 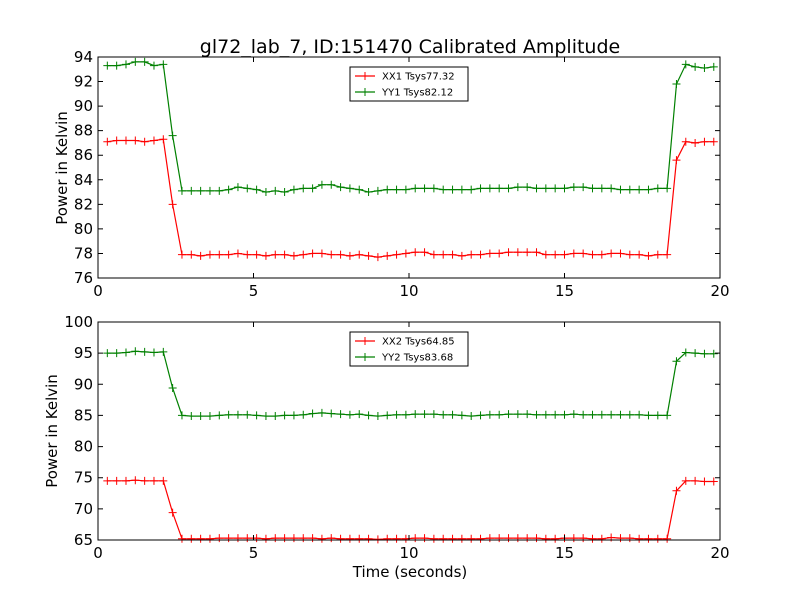 What do you see at coordinates (83, 57) in the screenshot?
I see `y-tick-label-0-9: 94` at bounding box center [83, 57].